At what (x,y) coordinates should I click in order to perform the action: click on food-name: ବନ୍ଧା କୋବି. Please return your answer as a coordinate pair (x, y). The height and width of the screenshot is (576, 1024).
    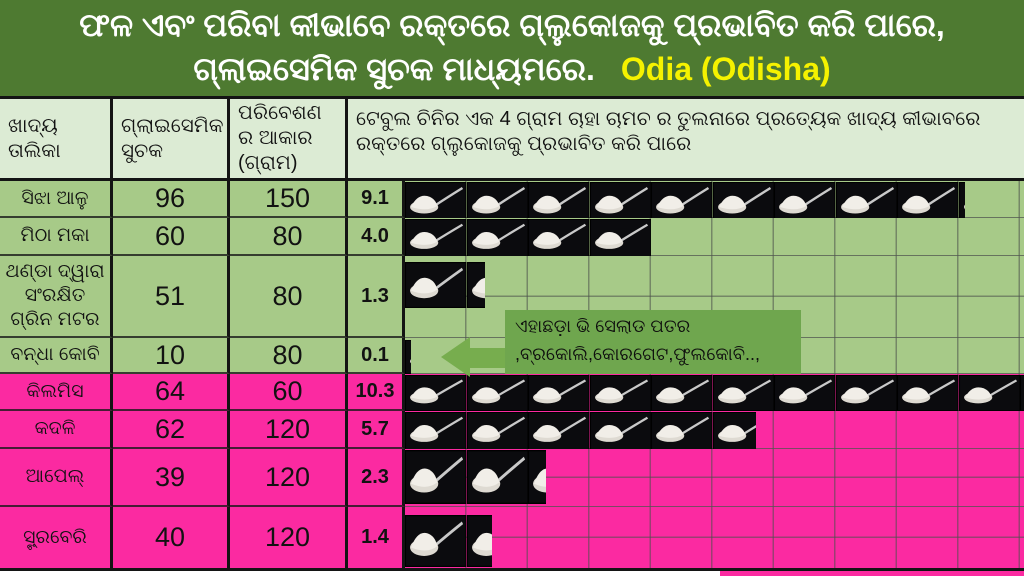
    Looking at the image, I should click on (56, 356).